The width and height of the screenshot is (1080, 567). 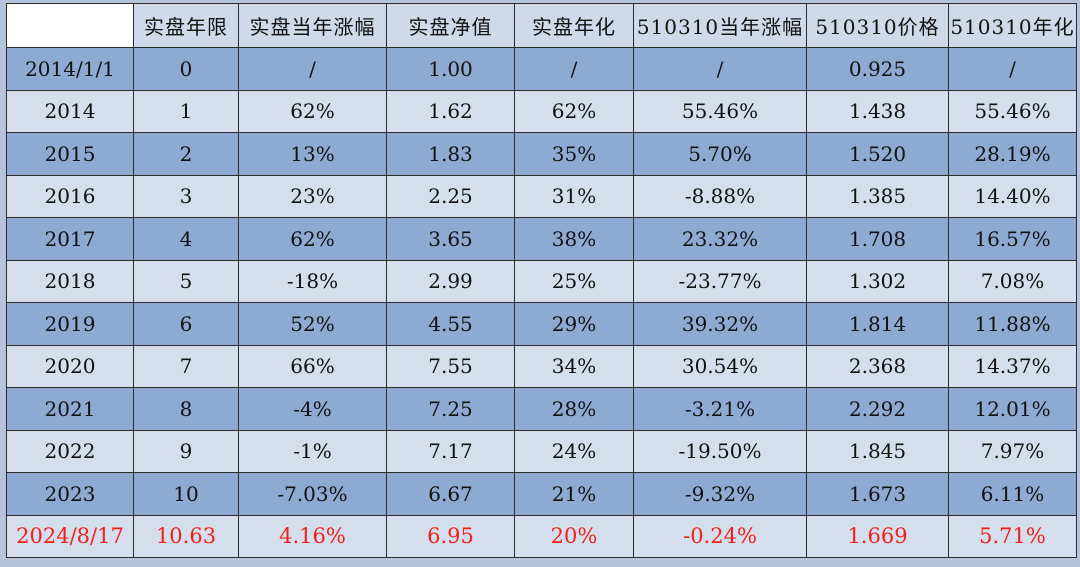 I want to click on cell-live-nav: 4.55, so click(x=450, y=324).